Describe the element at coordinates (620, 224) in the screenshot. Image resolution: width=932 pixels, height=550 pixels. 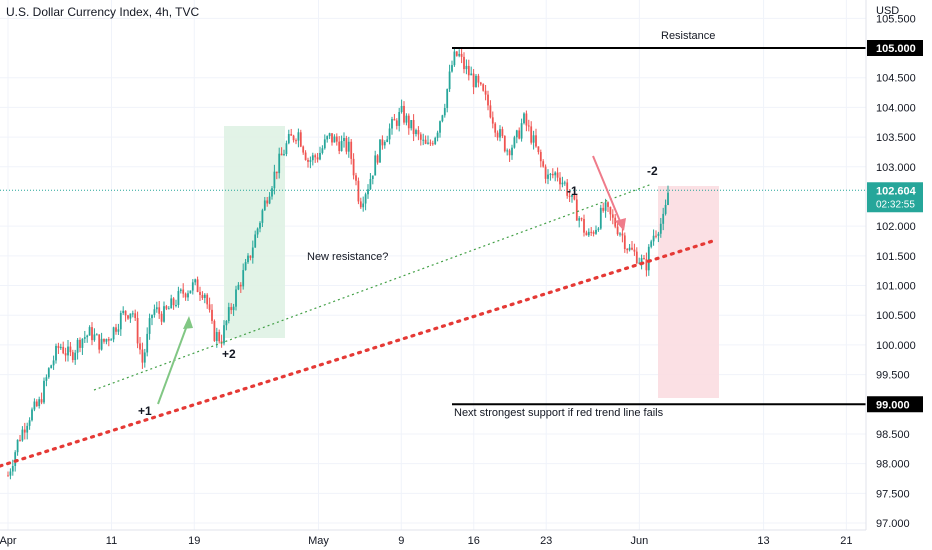
I see `red-arrow-head` at that location.